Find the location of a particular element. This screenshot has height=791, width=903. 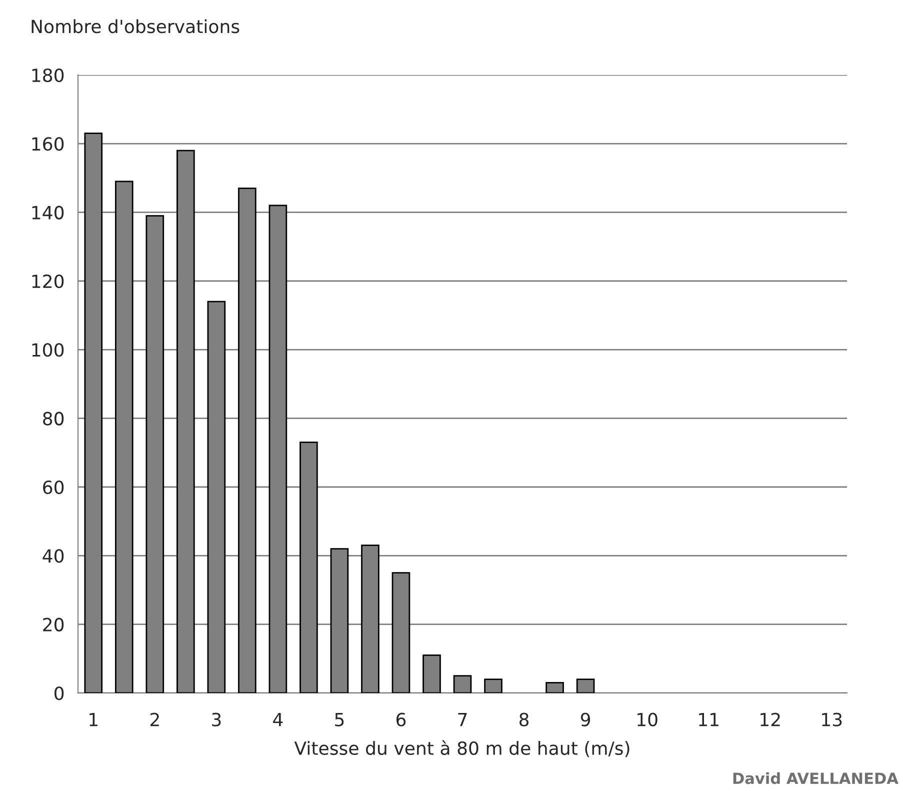

y-axis-title: Nombre d'observations is located at coordinates (136, 26).